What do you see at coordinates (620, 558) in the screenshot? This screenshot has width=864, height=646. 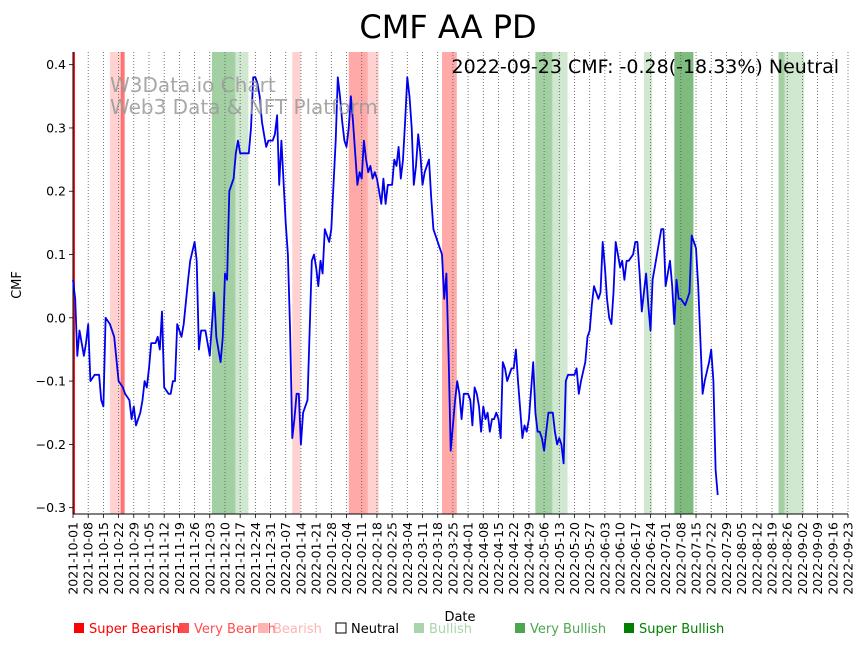 I see `x-tick-label: 2022-06-10` at bounding box center [620, 558].